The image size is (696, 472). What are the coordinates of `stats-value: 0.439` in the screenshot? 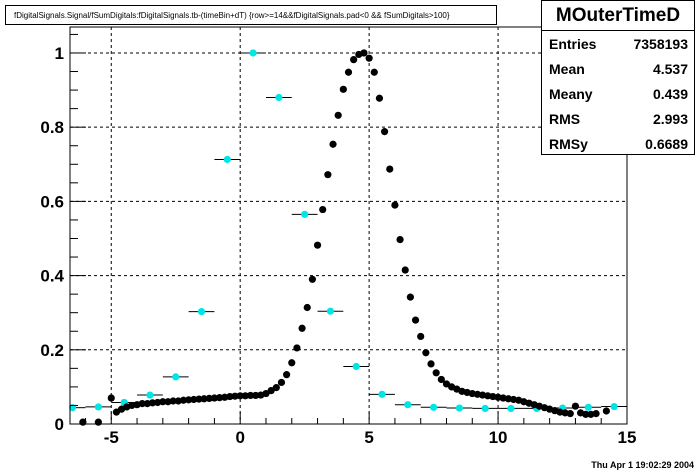 It's located at (670, 93).